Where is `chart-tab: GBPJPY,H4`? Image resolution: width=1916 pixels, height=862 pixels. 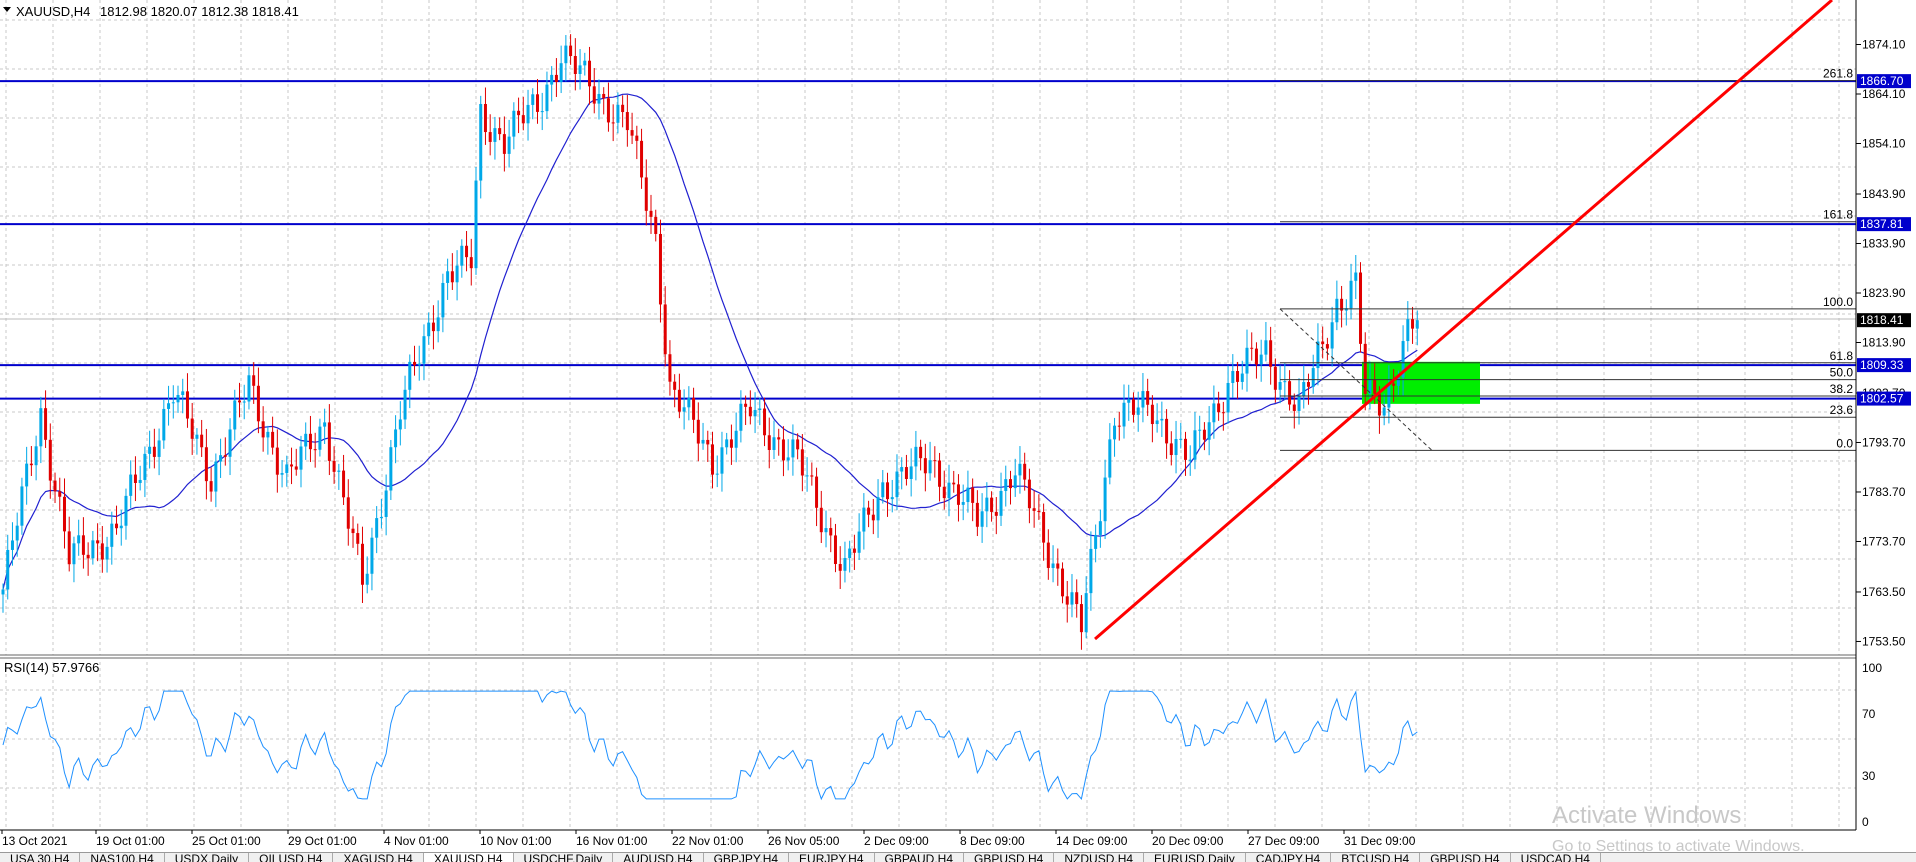 chart-tab: GBPJPY,H4 is located at coordinates (747, 857).